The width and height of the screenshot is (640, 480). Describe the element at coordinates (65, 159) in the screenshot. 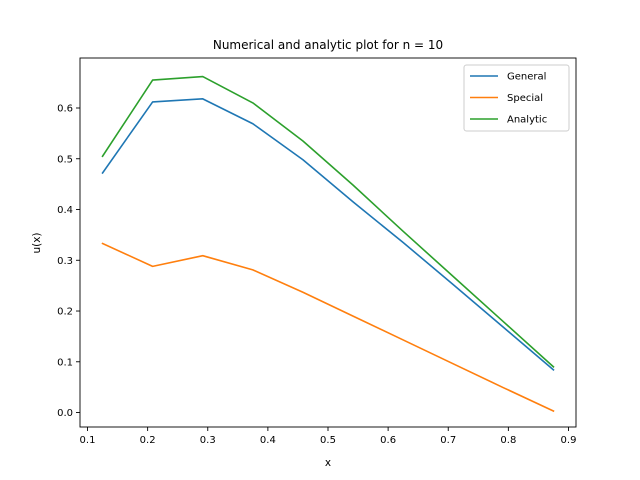

I see `y-tick-label: 0.5` at that location.